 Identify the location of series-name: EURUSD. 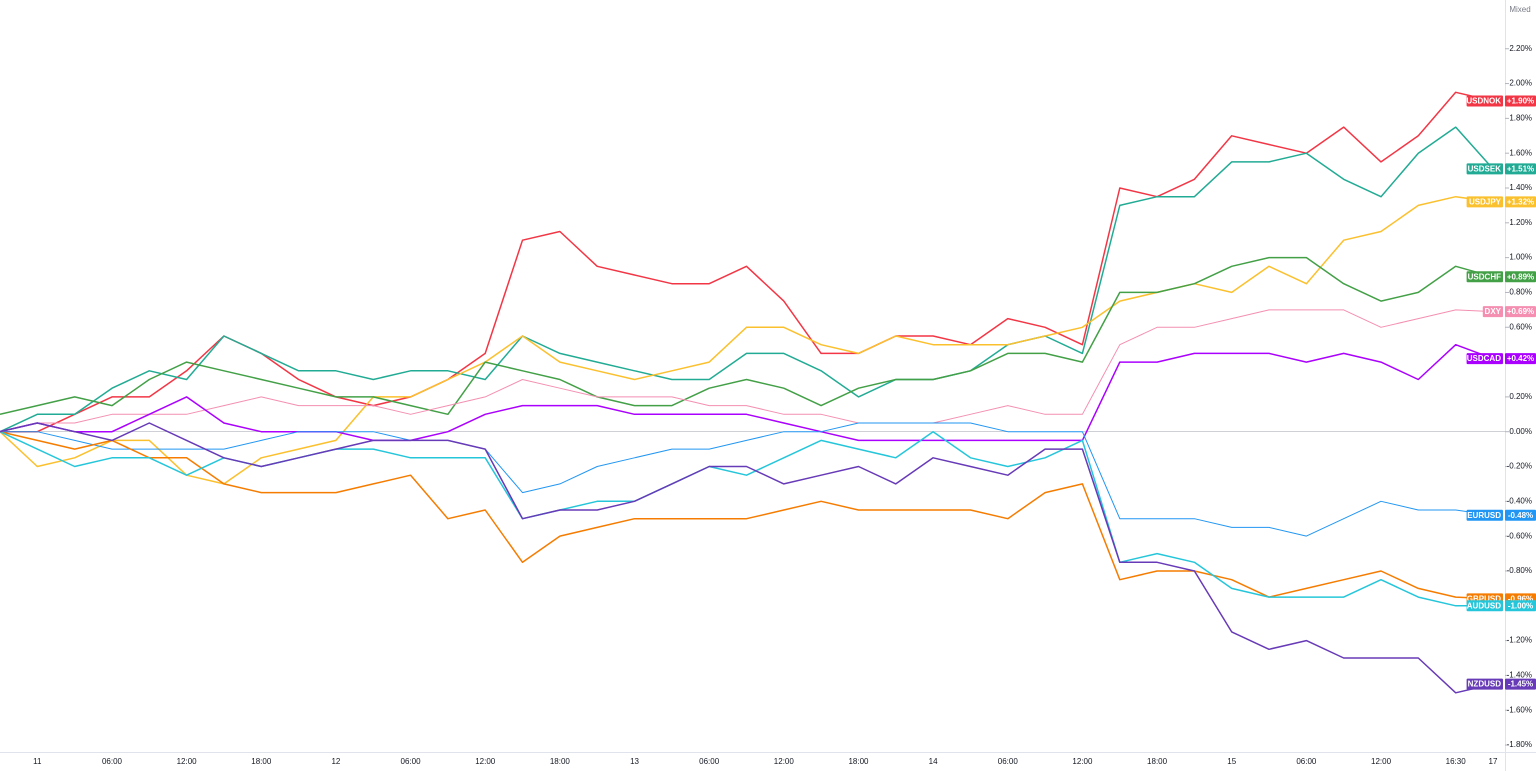
(1484, 515).